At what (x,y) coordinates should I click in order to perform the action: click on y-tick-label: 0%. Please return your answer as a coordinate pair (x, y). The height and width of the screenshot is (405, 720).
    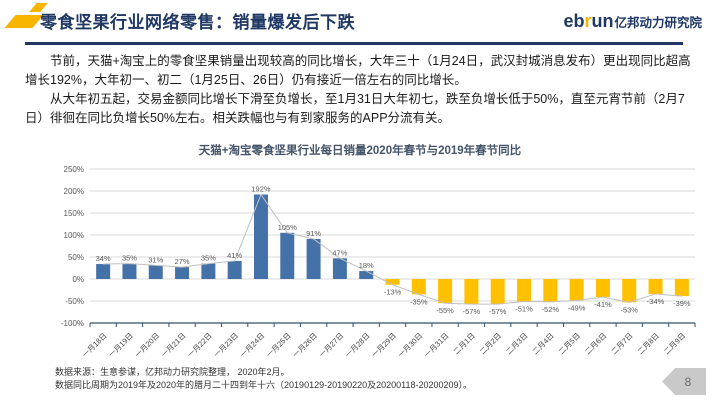
    Looking at the image, I should click on (78, 279).